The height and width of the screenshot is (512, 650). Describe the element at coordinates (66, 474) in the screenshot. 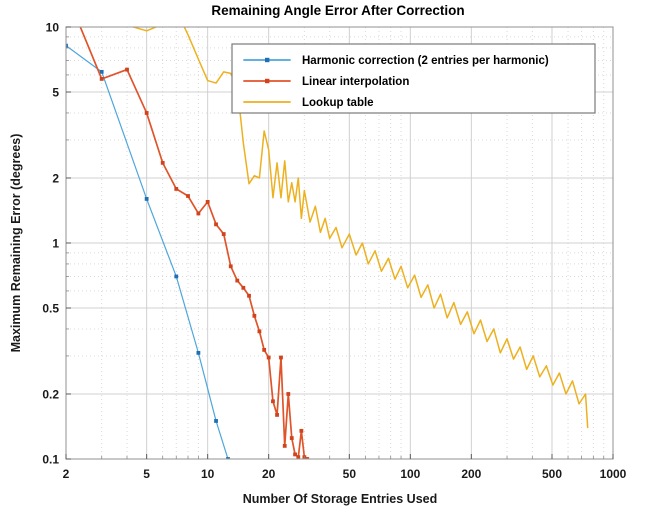

I see `x-tick-label: 2` at that location.